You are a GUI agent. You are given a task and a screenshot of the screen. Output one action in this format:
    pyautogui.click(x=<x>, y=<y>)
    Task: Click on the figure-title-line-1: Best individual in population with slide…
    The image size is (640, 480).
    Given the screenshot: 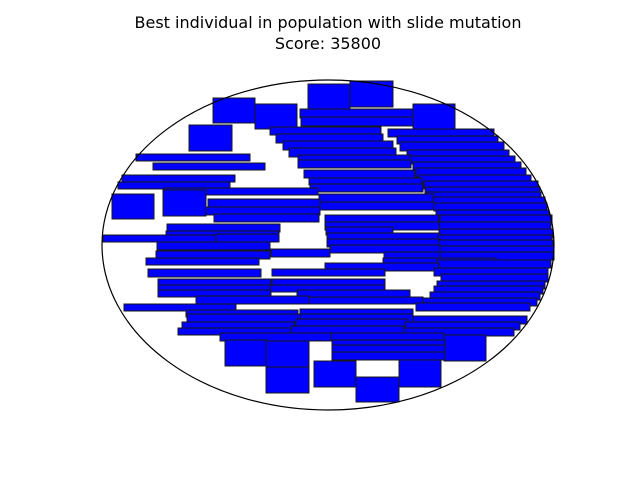 What is the action you would take?
    pyautogui.click(x=328, y=22)
    